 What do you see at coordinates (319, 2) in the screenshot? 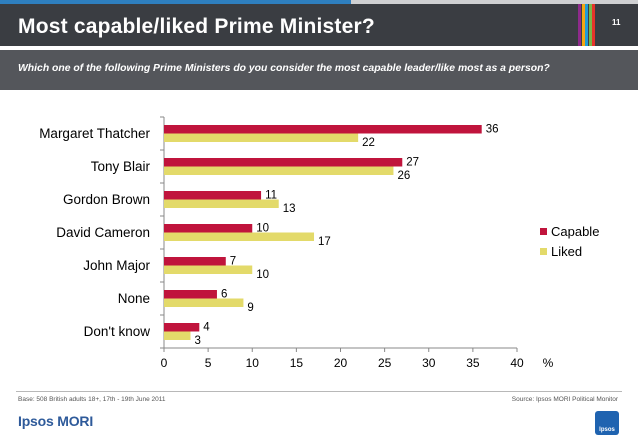
I see `top-accent-strip` at bounding box center [319, 2].